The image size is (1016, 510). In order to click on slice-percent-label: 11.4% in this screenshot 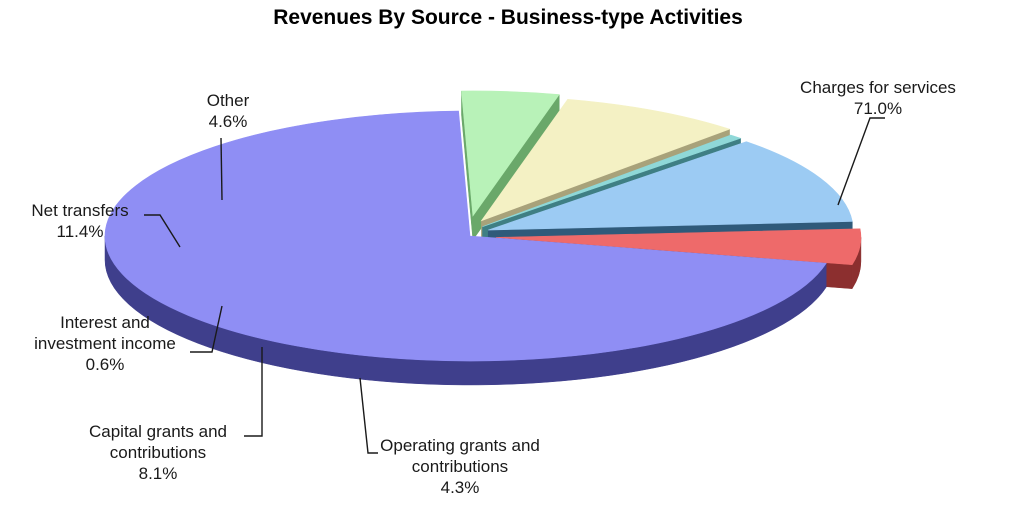, I will do `click(80, 231)`.